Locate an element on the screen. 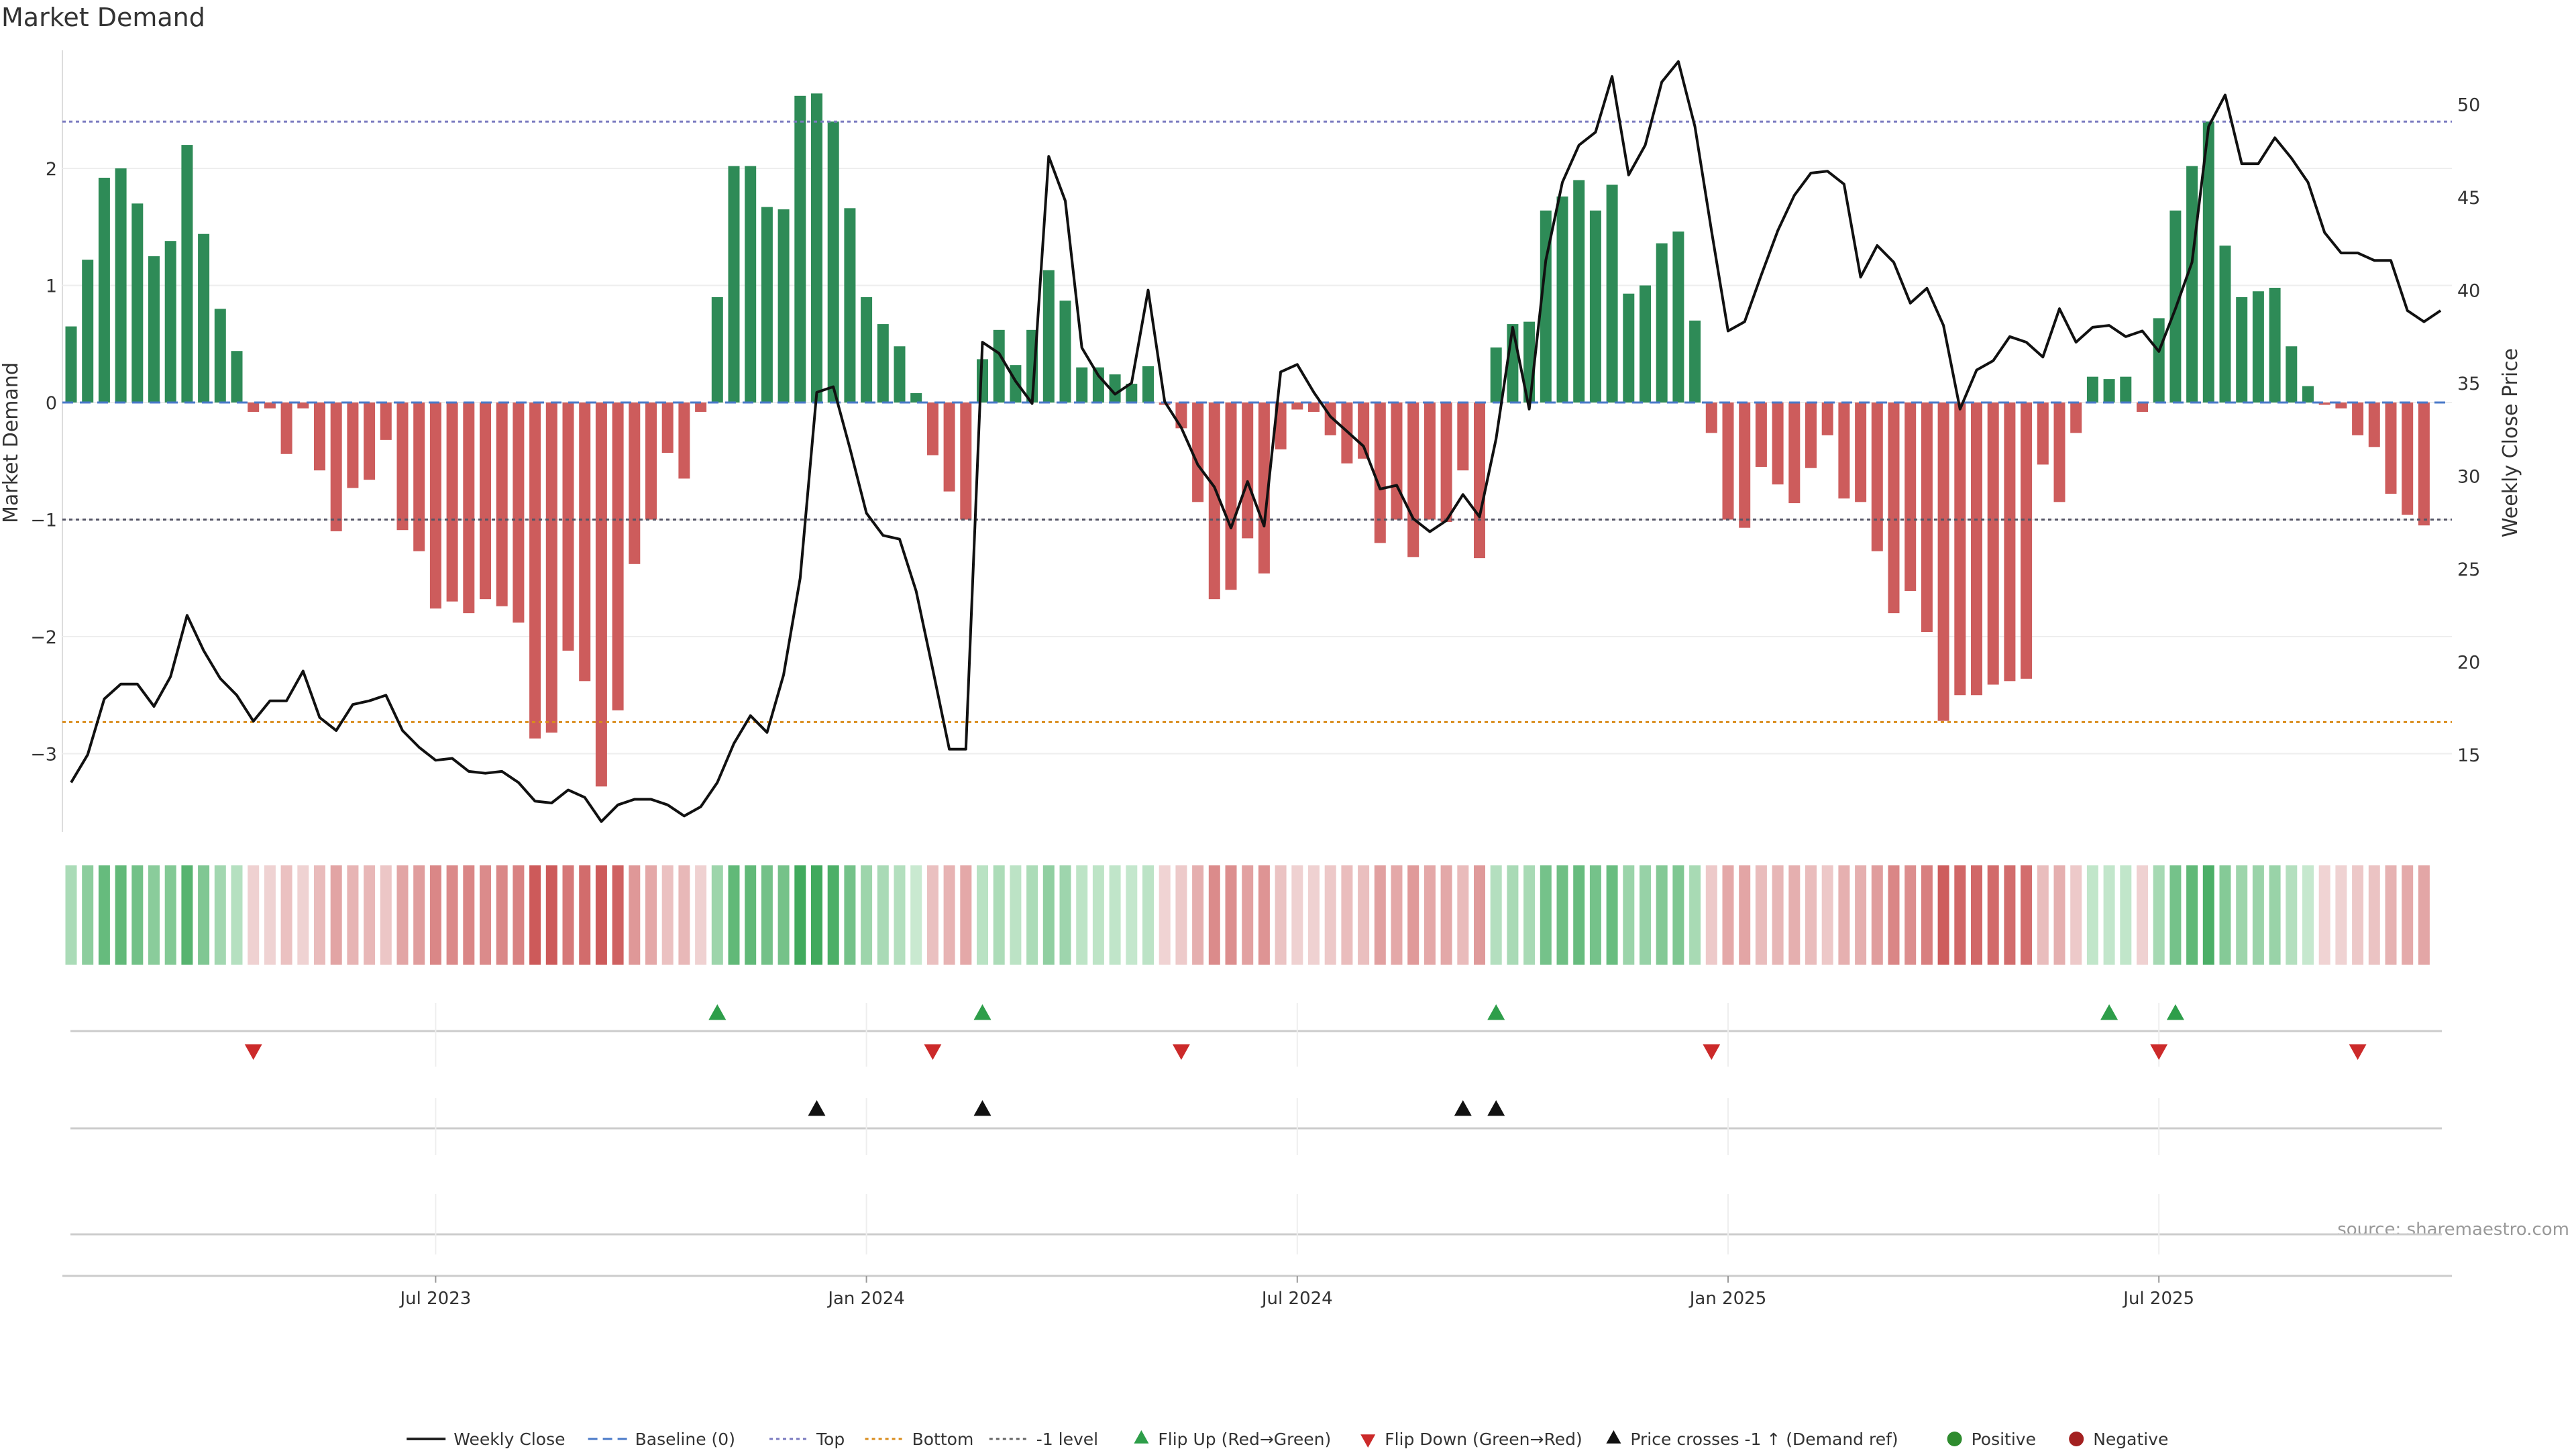 The width and height of the screenshot is (2576, 1449). legend-label: Flip Up (Red→Green) is located at coordinates (1244, 1439).